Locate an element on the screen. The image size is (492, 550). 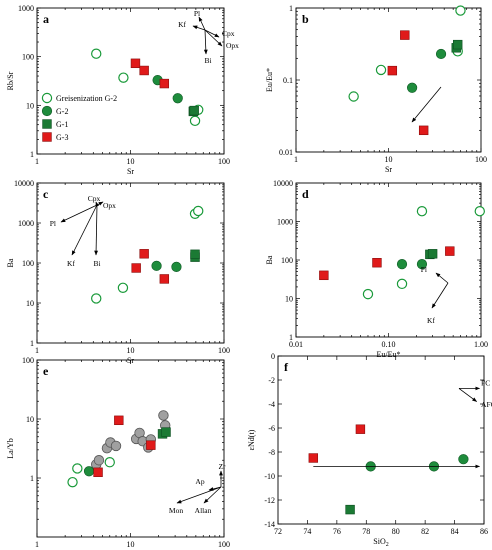
point-g-2-legend is located at coordinates (47, 111).